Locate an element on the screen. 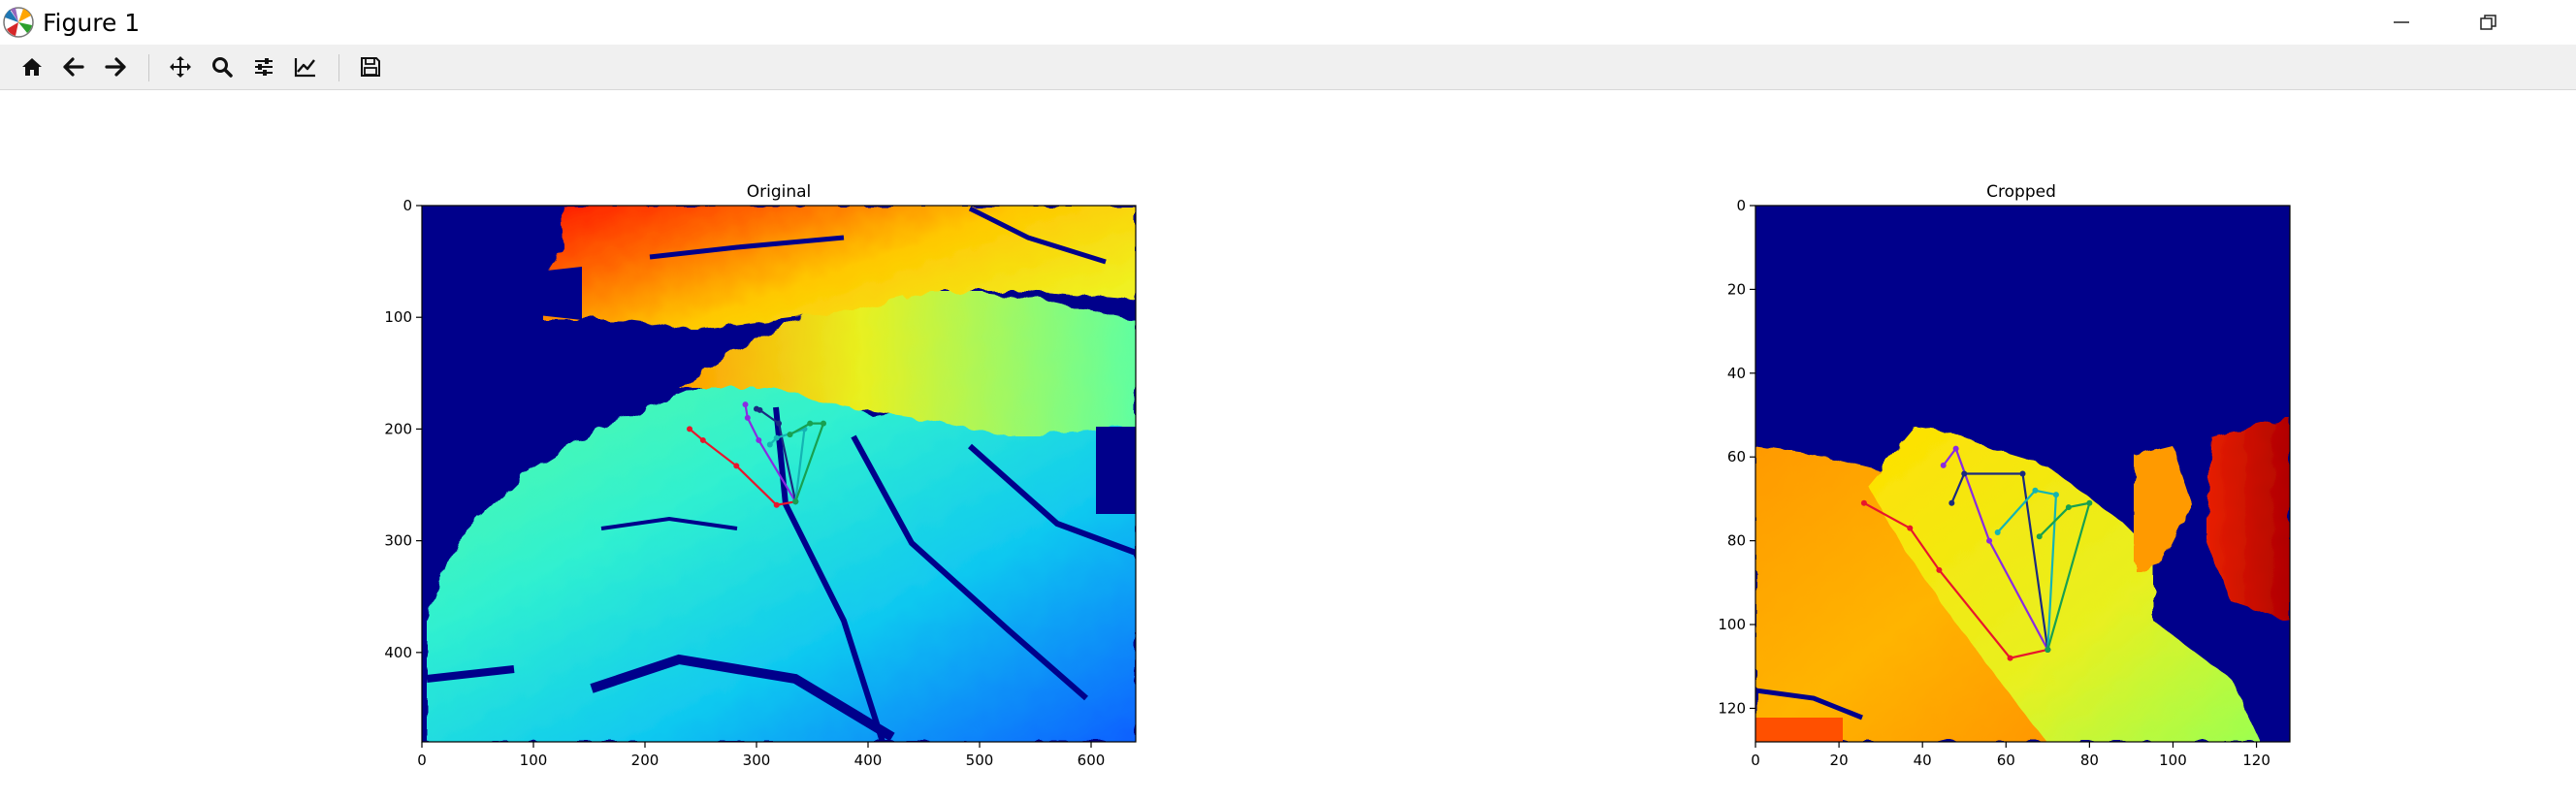  original-y-tick-label: 200 is located at coordinates (398, 429).